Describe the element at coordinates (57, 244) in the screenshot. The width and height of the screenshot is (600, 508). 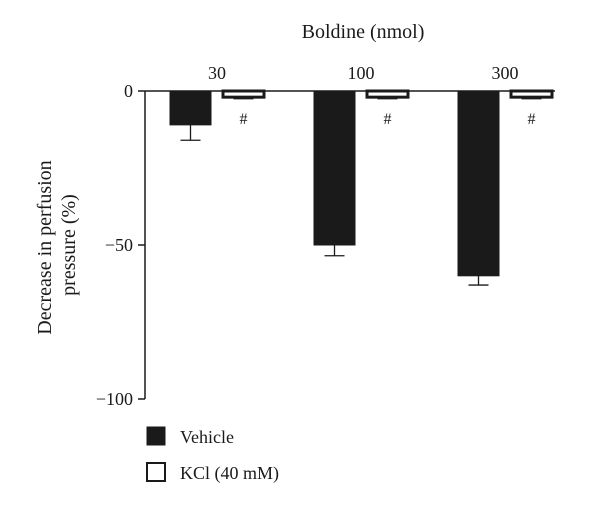
I see `y-axis-label: Decrease in perfusion pressure (%)` at that location.